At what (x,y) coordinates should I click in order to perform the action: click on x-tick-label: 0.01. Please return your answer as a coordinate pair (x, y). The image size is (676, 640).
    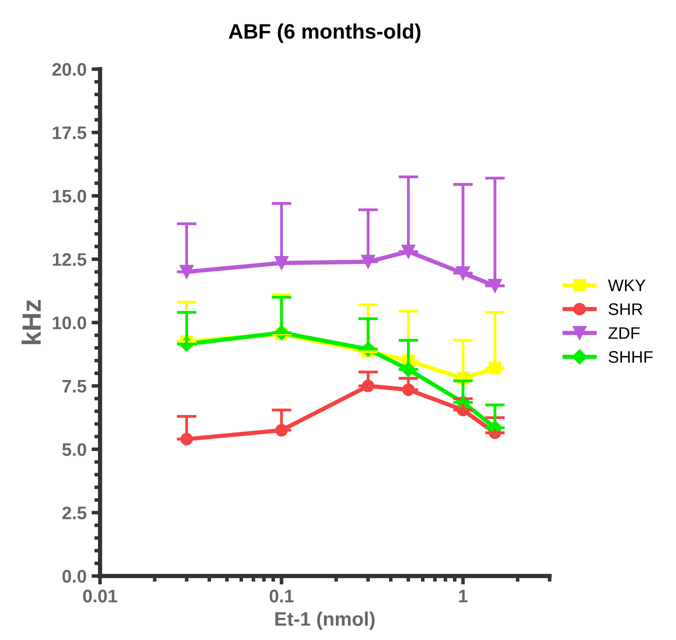
    Looking at the image, I should click on (100, 596).